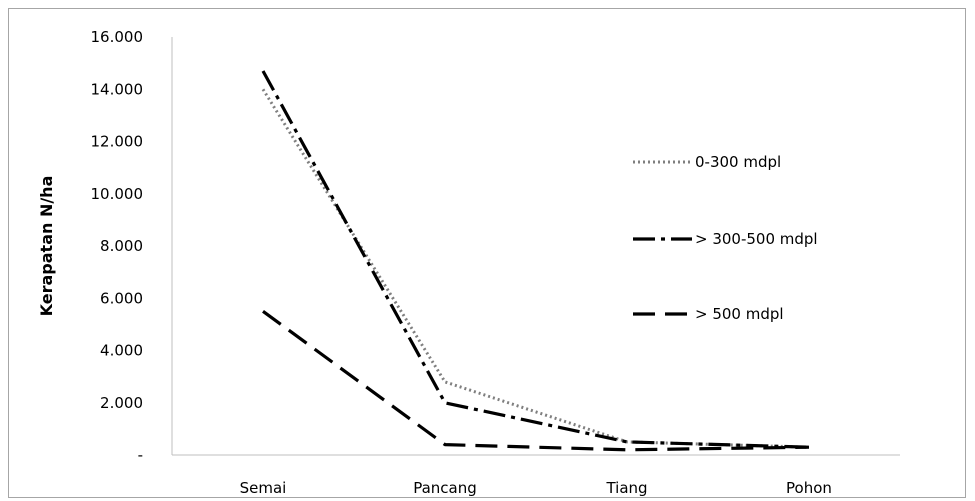  Describe the element at coordinates (626, 488) in the screenshot. I see `x-tick-label: Tiang` at that location.